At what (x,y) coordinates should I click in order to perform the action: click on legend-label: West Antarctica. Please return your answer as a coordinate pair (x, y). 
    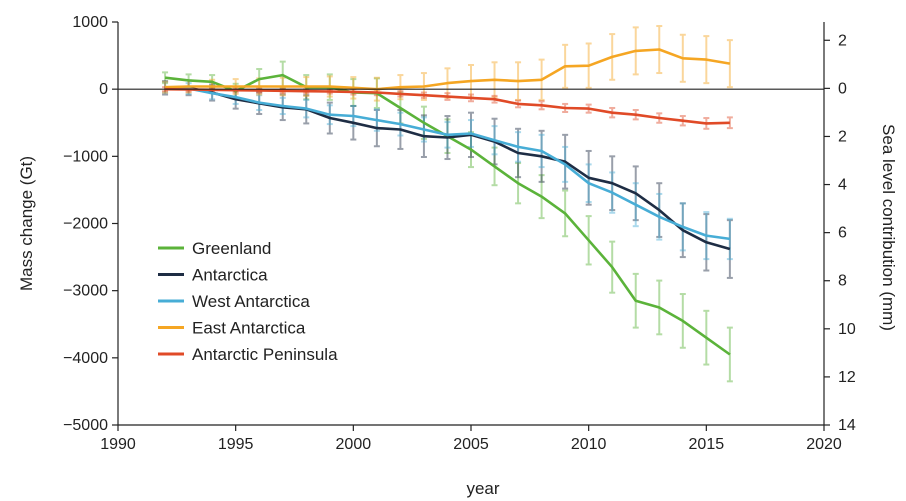
    Looking at the image, I should click on (251, 301).